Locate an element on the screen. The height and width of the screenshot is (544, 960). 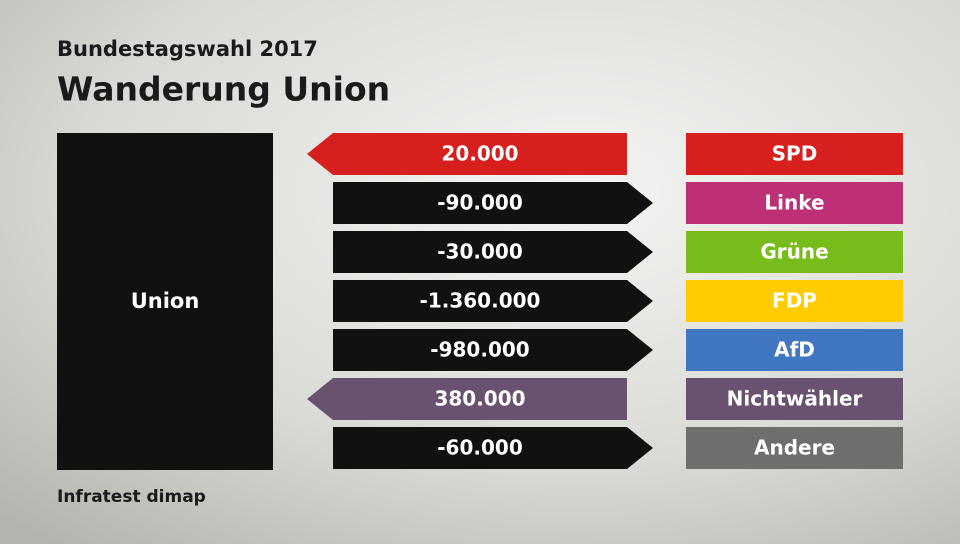
party-label: Linke is located at coordinates (794, 203).